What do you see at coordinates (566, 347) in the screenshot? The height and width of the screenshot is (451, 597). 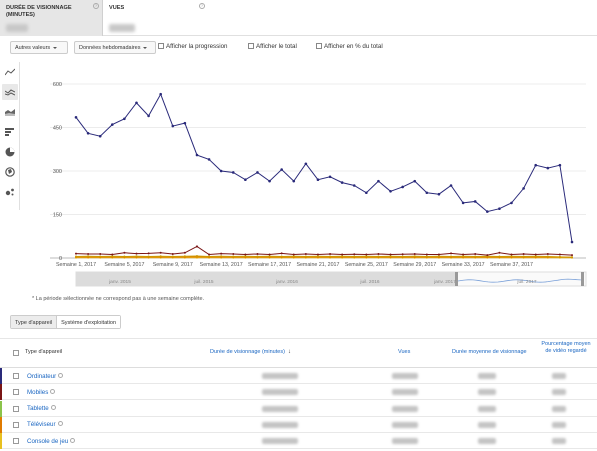 I see `column-header-avg-percent: Pourcentage moyen de vidéo regardé` at bounding box center [566, 347].